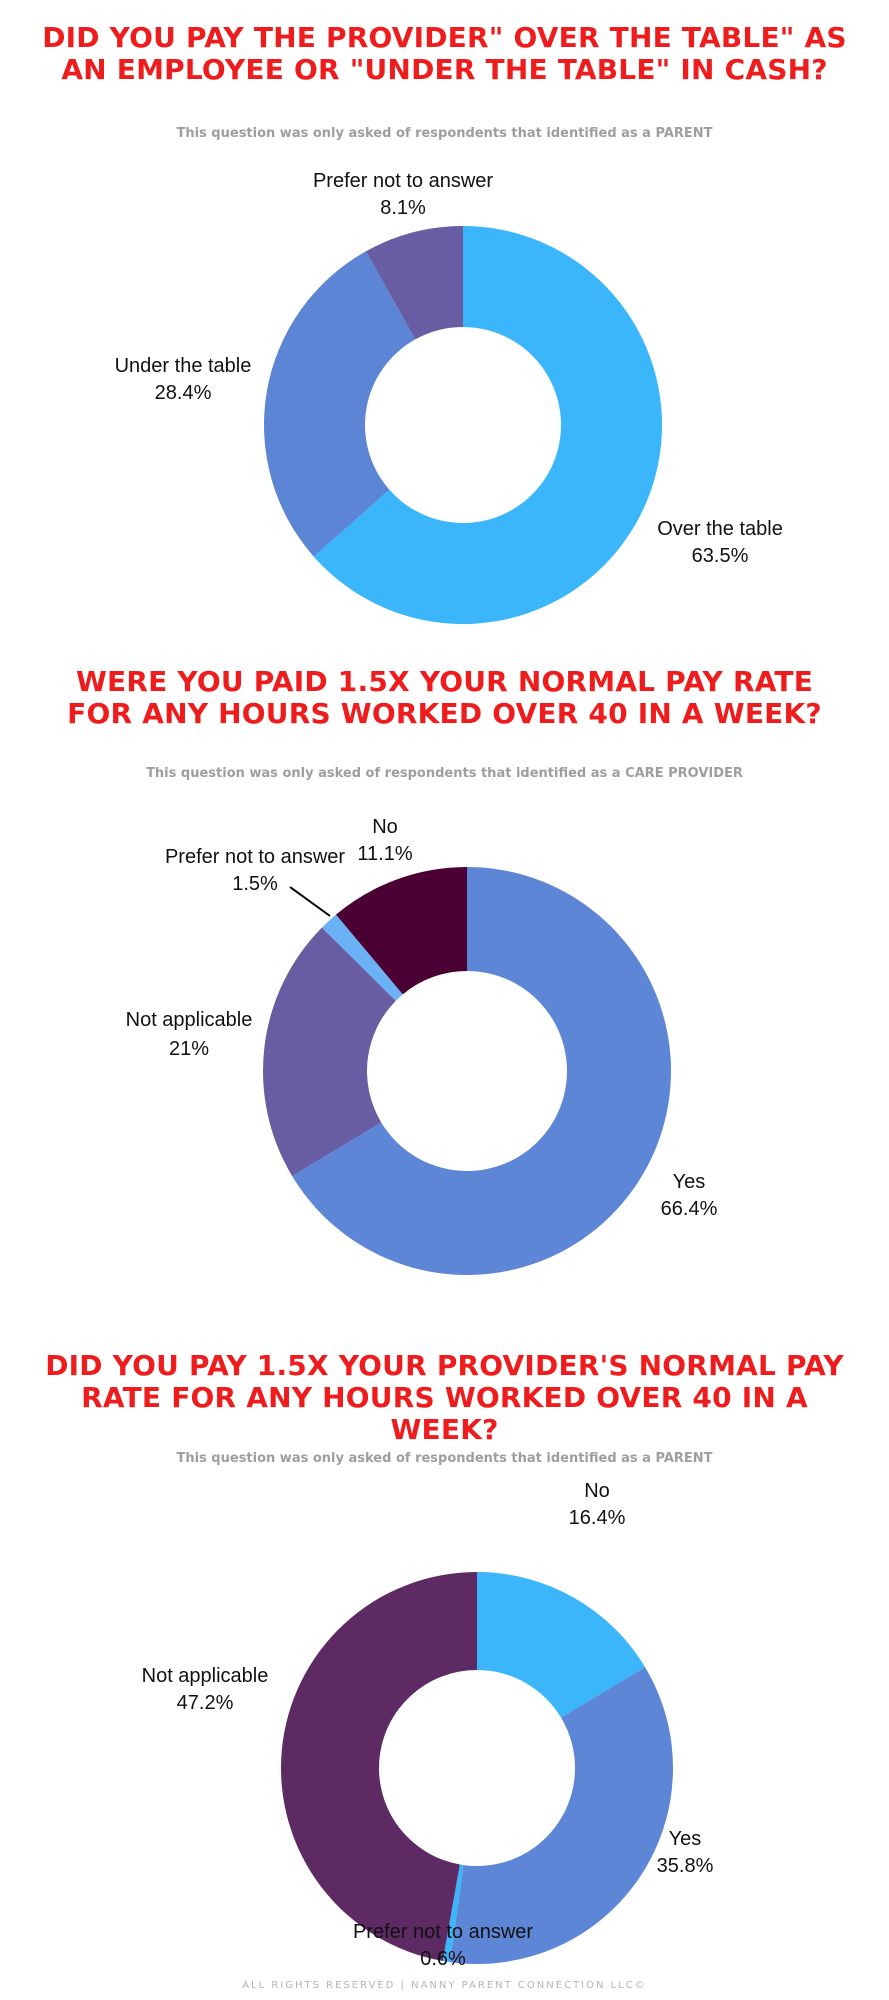 This screenshot has width=889, height=2000. Describe the element at coordinates (362, 957) in the screenshot. I see `chart-2-slice-prefer-not-to-answer` at that location.